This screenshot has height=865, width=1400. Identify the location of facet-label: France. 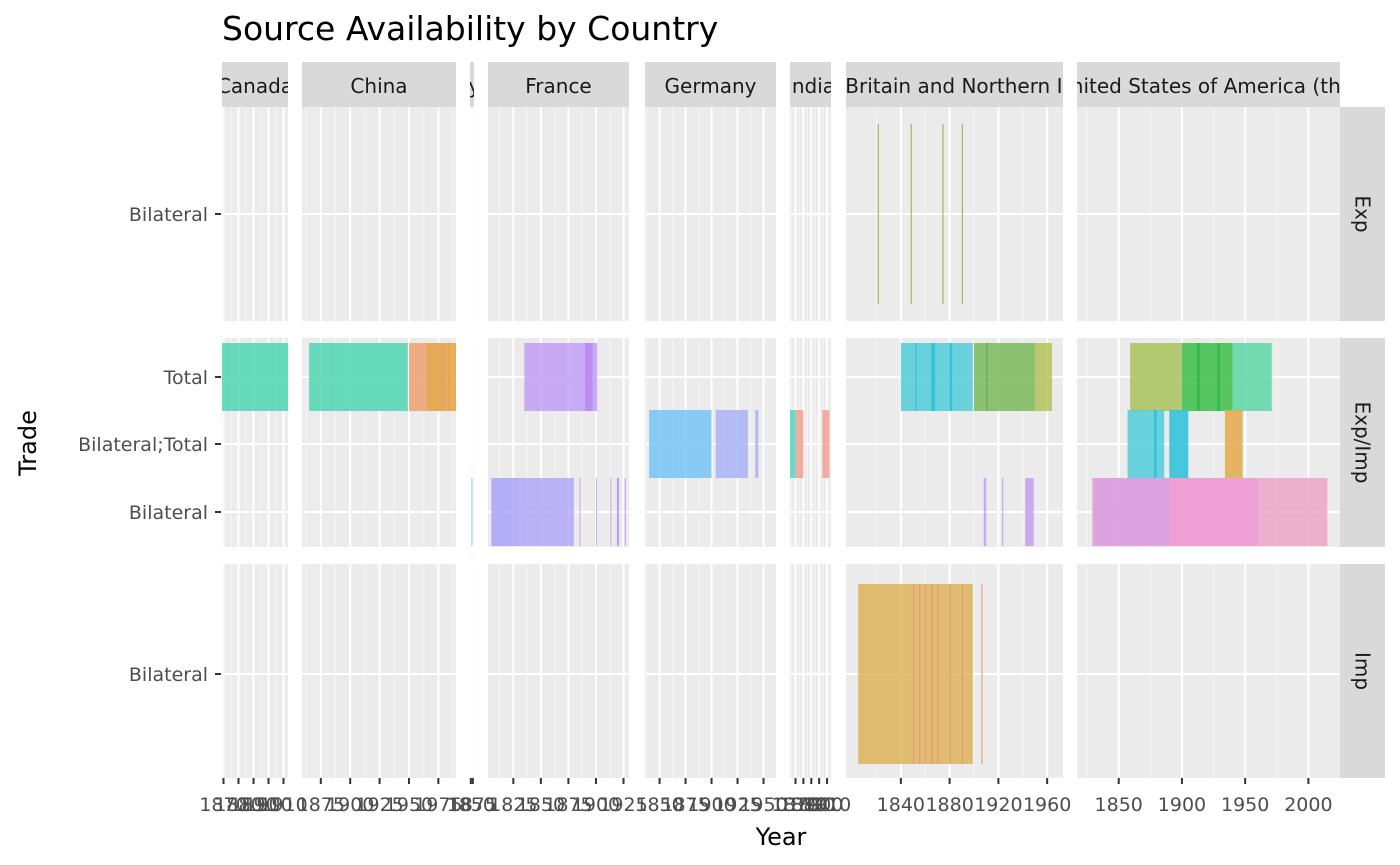
(558, 86).